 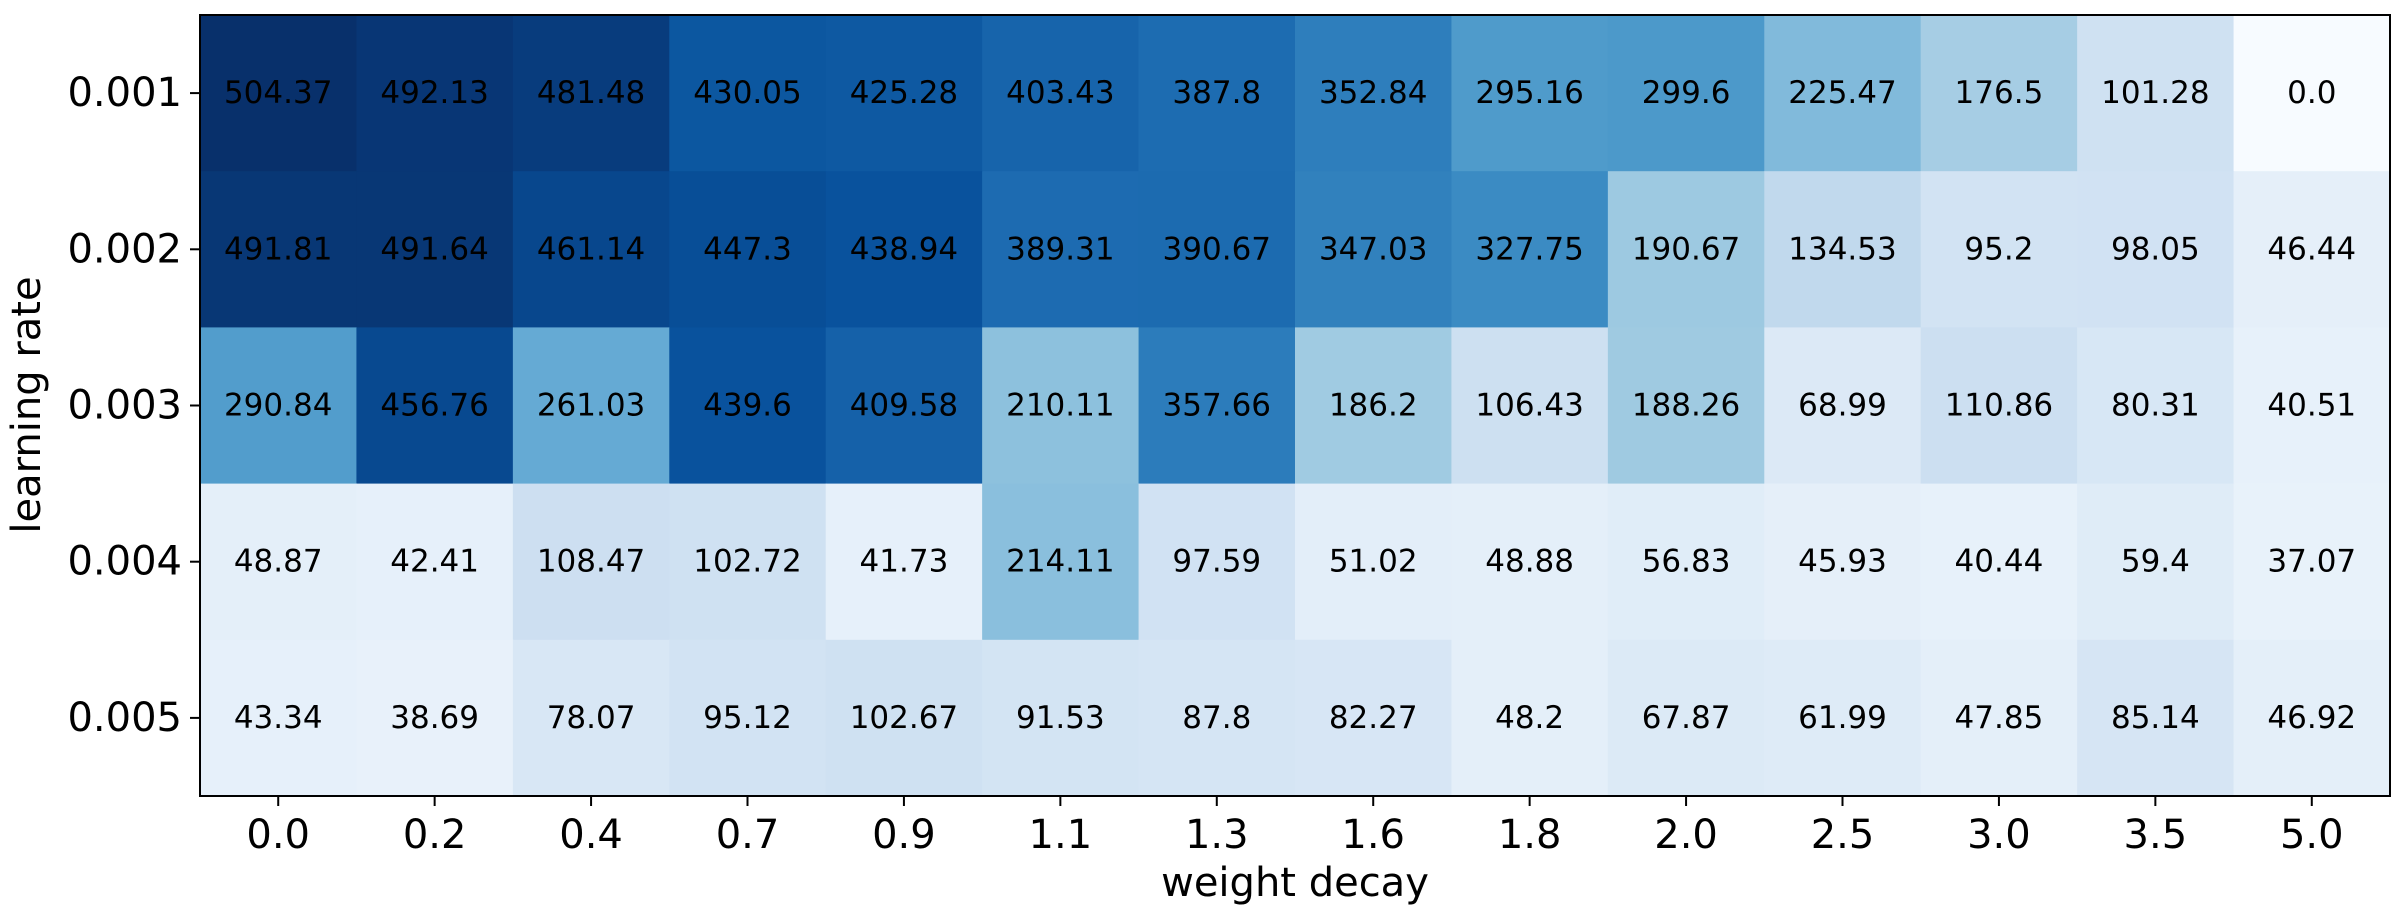 I want to click on x-tick-label: 1.1, so click(x=1061, y=835).